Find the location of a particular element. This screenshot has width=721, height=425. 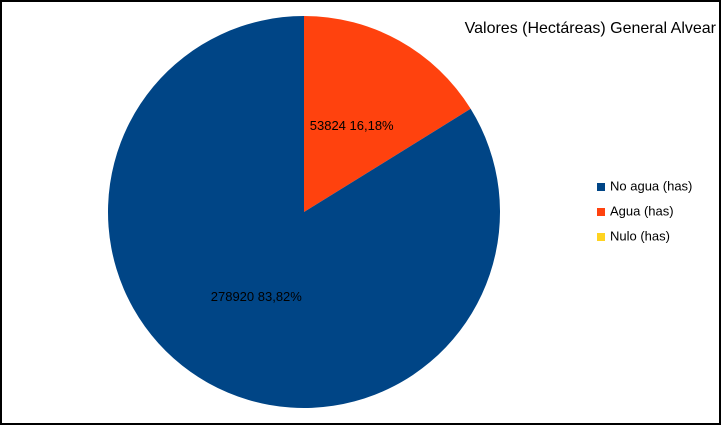

legend-label: Agua (has) is located at coordinates (642, 210).